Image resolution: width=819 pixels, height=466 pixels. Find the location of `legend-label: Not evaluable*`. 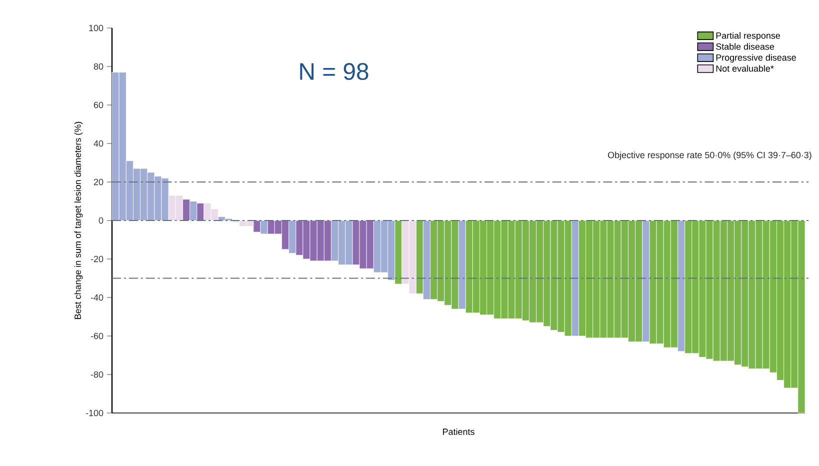

legend-label: Not evaluable* is located at coordinates (745, 68).